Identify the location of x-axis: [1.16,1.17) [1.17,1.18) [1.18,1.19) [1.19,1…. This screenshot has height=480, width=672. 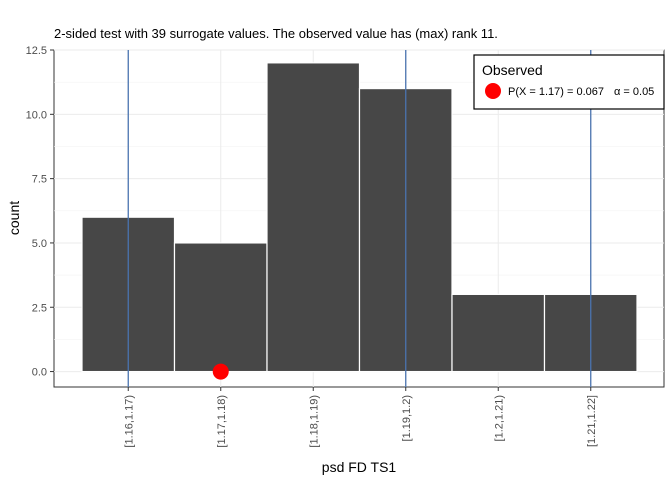
(360, 417).